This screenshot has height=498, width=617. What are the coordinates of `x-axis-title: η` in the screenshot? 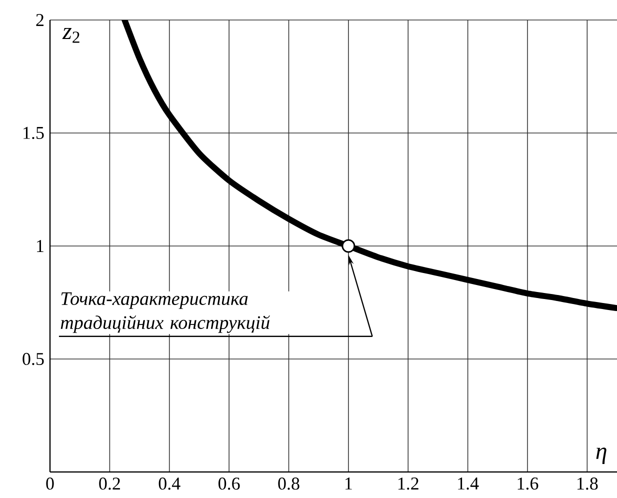 It's located at (601, 456).